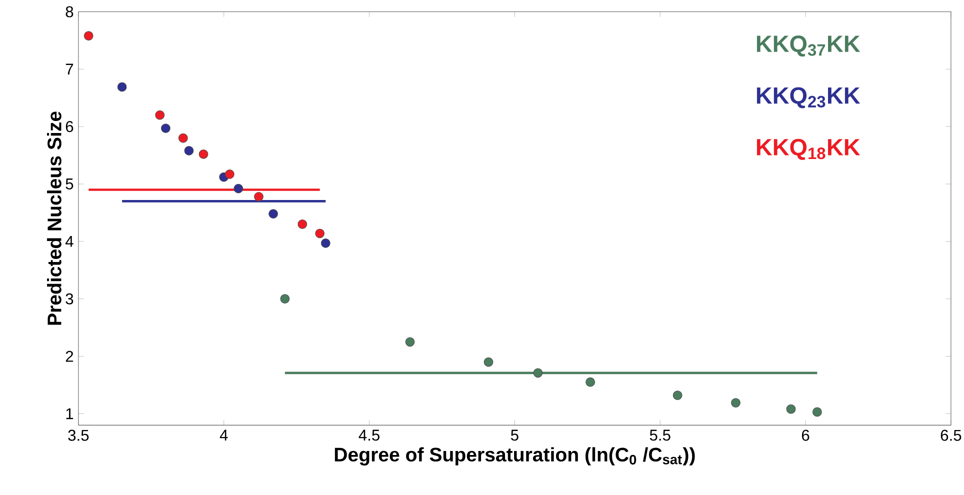 The height and width of the screenshot is (495, 964). What do you see at coordinates (70, 69) in the screenshot?
I see `y-tick-label: 7` at bounding box center [70, 69].